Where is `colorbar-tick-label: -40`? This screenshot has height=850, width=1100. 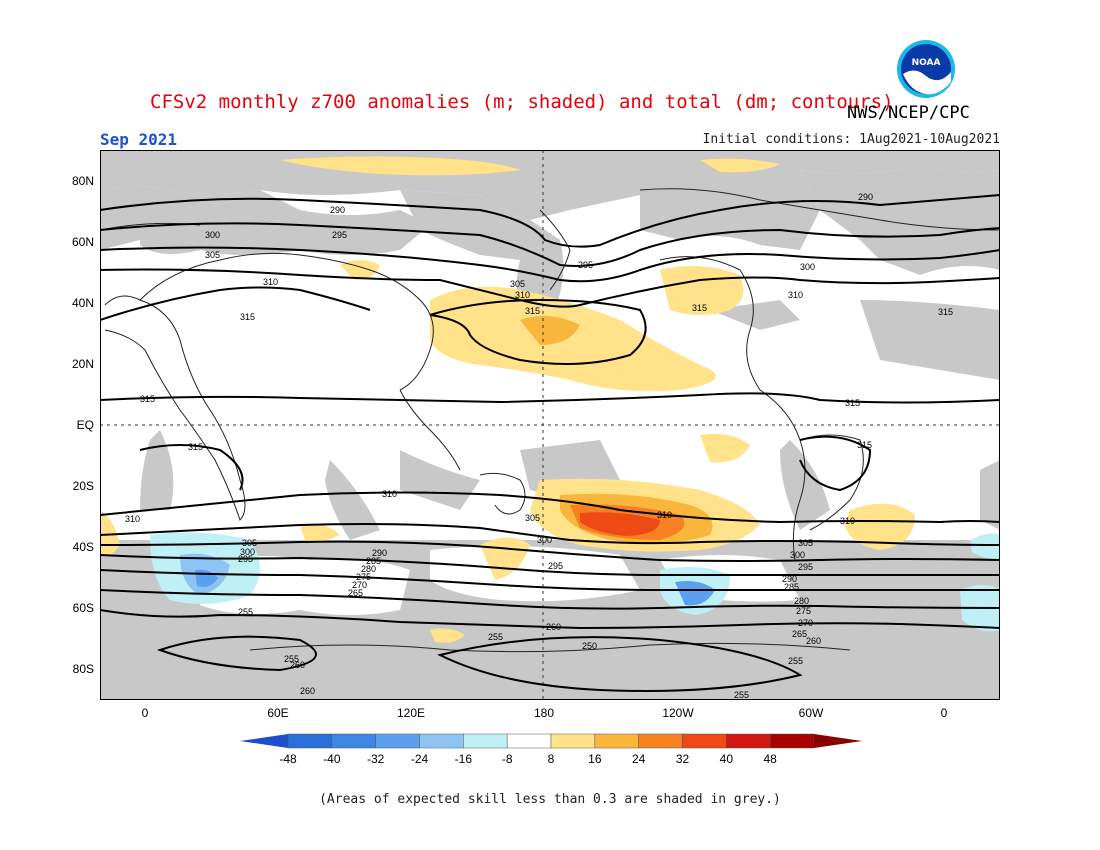
colorbar-tick-label: -40 is located at coordinates (332, 759).